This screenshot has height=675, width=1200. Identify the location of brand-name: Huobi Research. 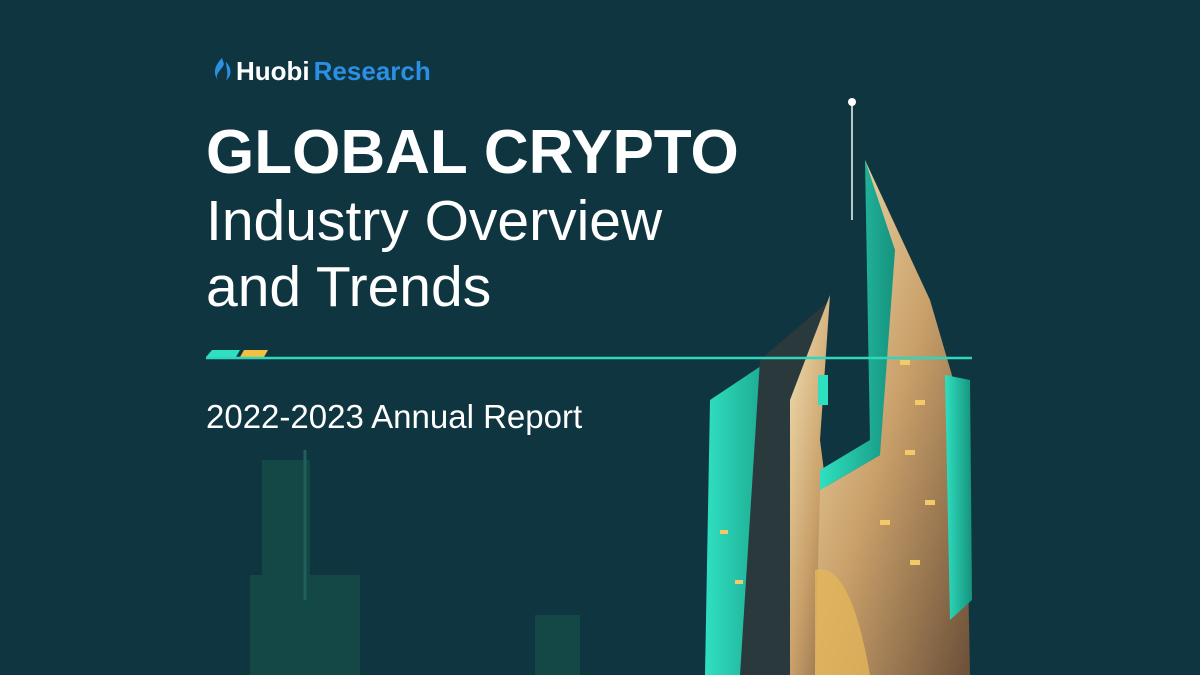
(333, 71).